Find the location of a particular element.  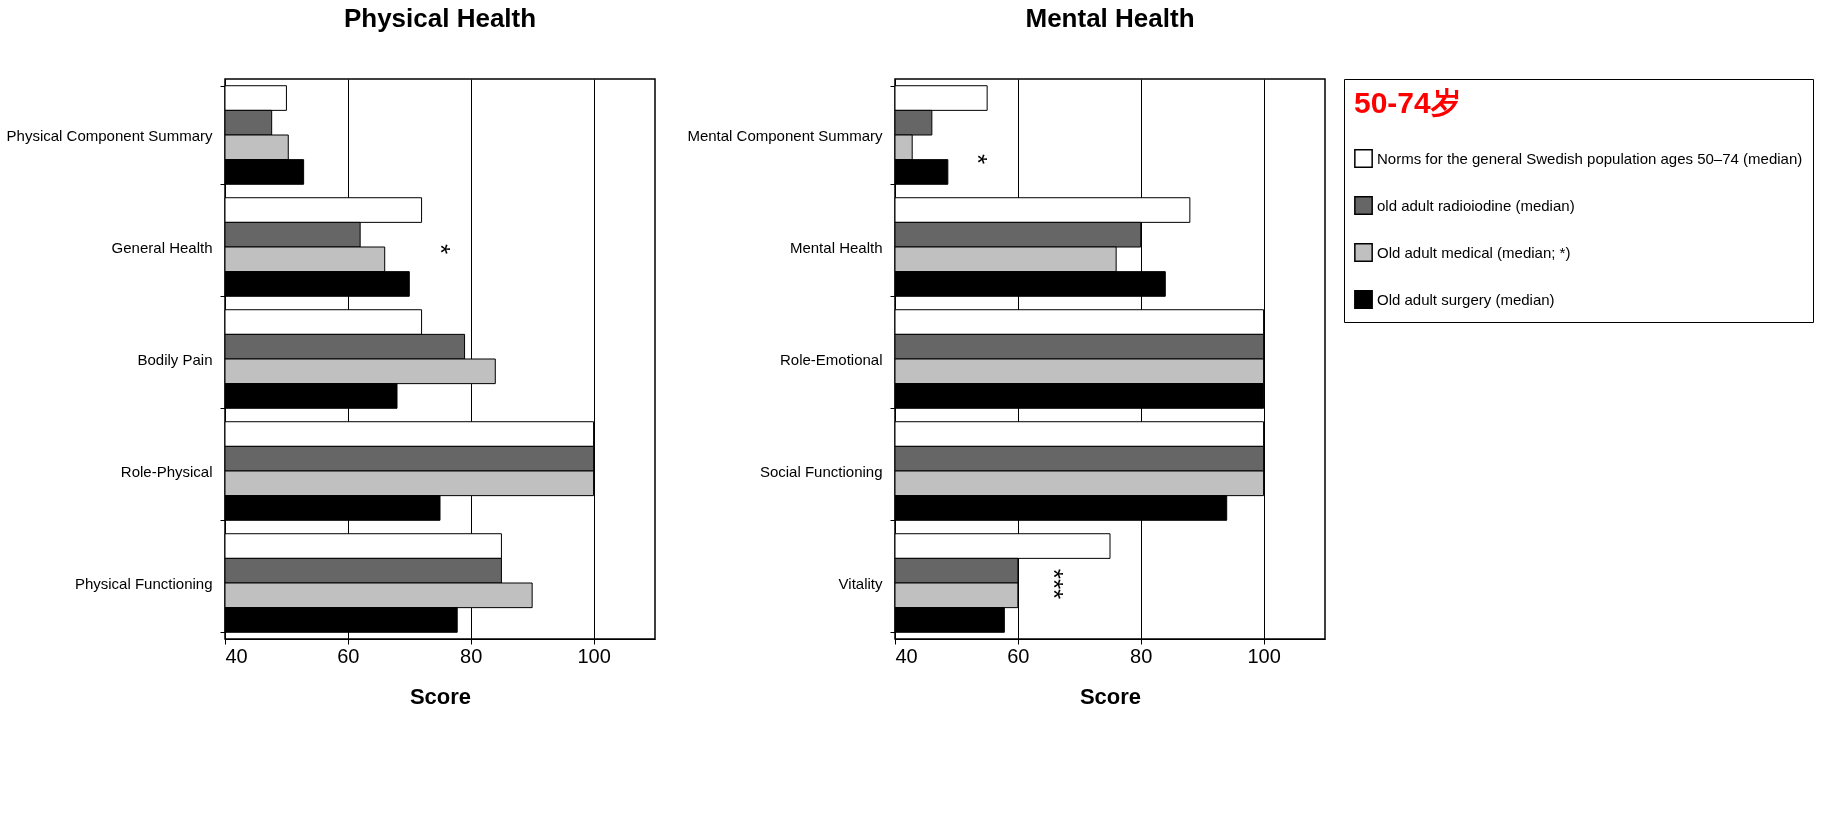

legend-label: Old adult medical (median; *) is located at coordinates (1474, 252).